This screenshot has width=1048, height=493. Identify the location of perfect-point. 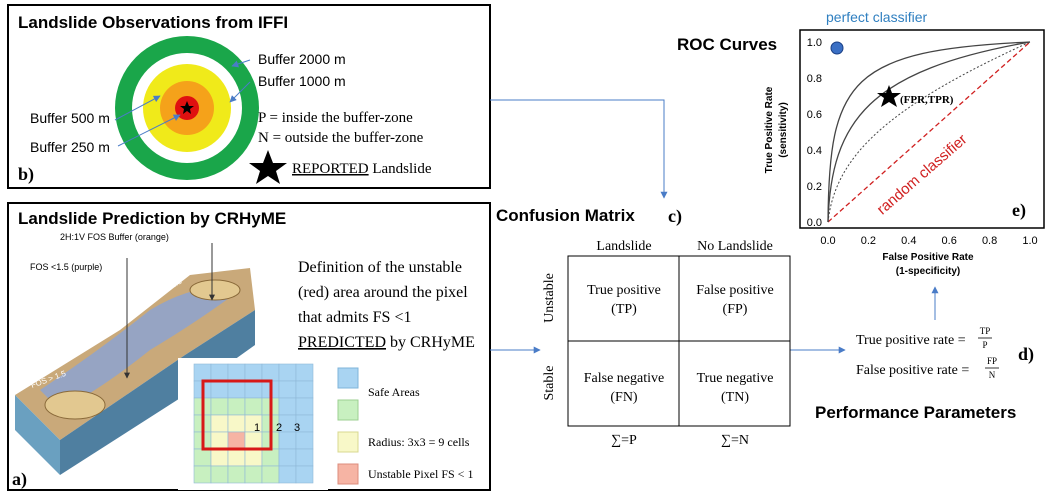
(837, 48).